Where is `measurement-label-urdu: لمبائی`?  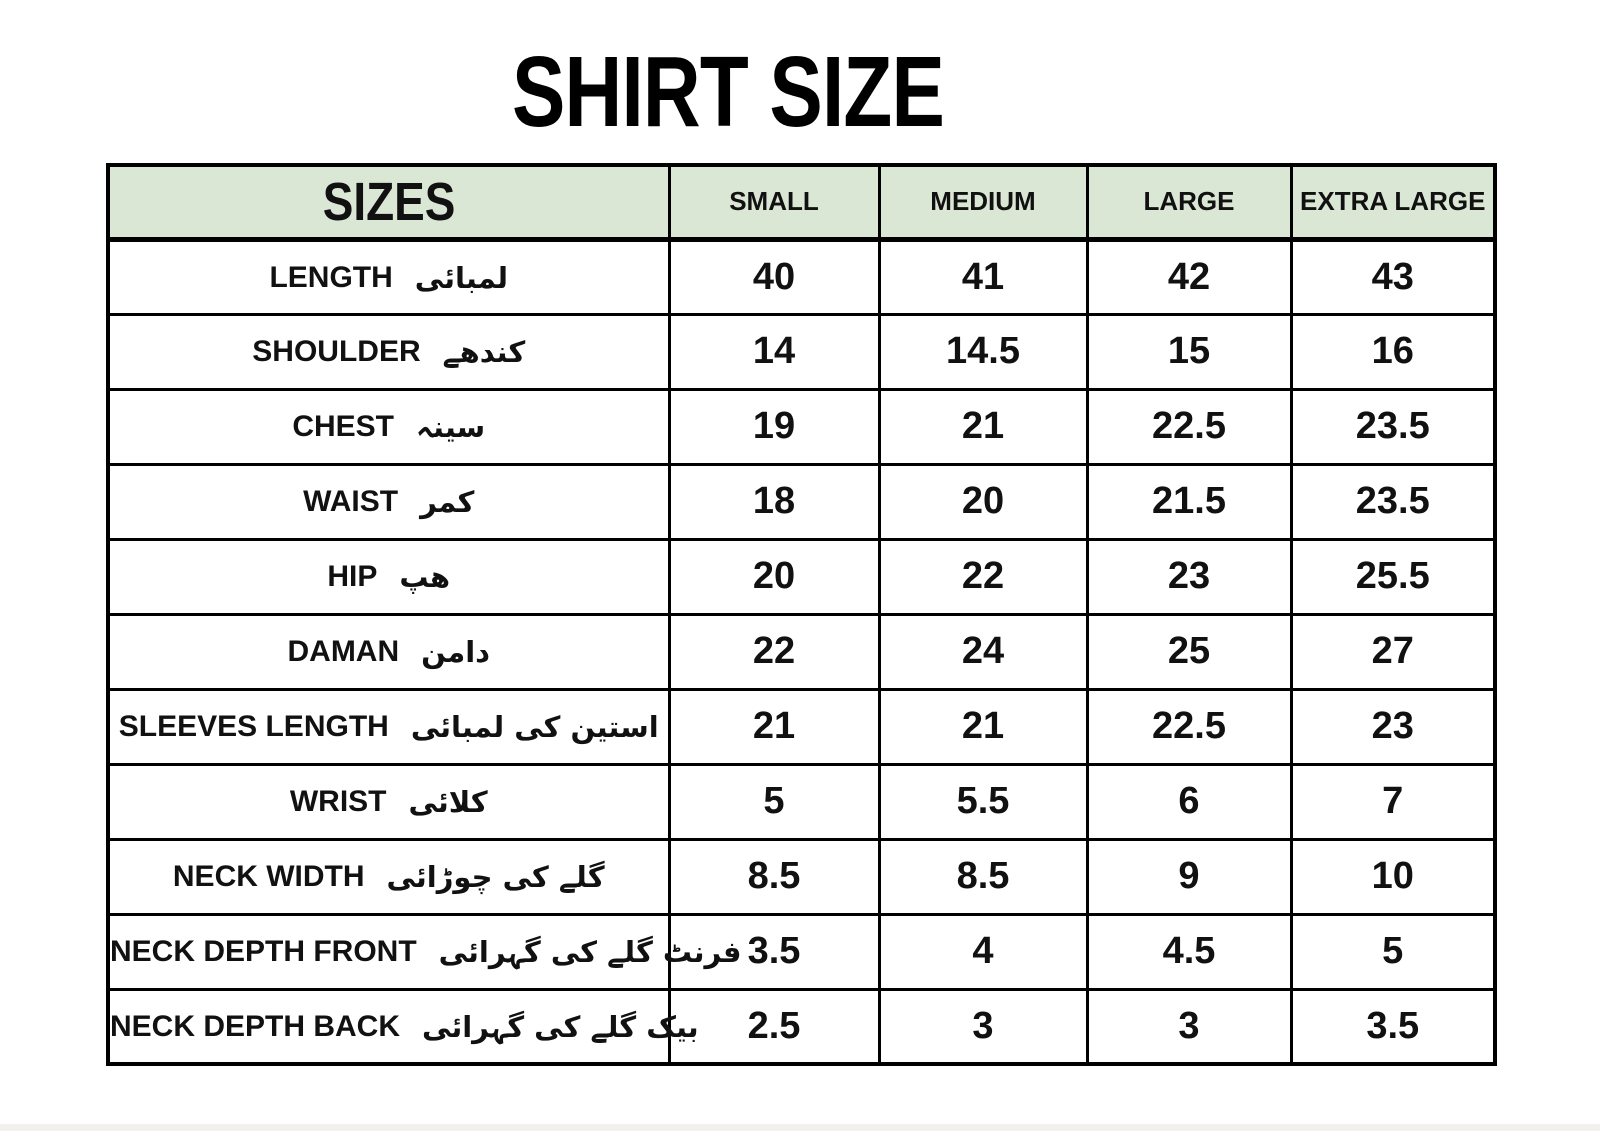 measurement-label-urdu: لمبائی is located at coordinates (461, 277).